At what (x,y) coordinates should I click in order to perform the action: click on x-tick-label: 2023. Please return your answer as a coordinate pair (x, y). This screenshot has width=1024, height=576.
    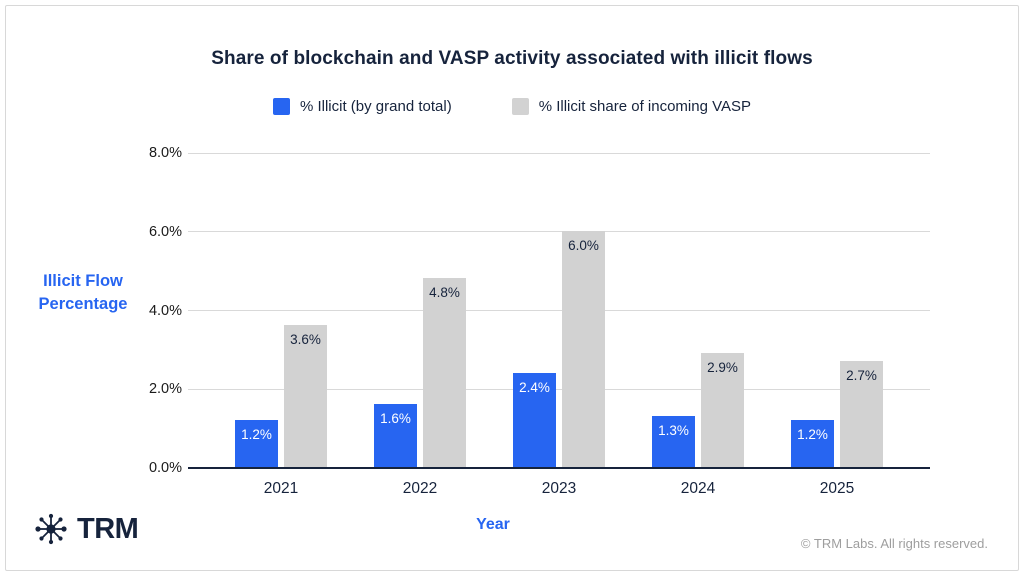
    Looking at the image, I should click on (559, 488).